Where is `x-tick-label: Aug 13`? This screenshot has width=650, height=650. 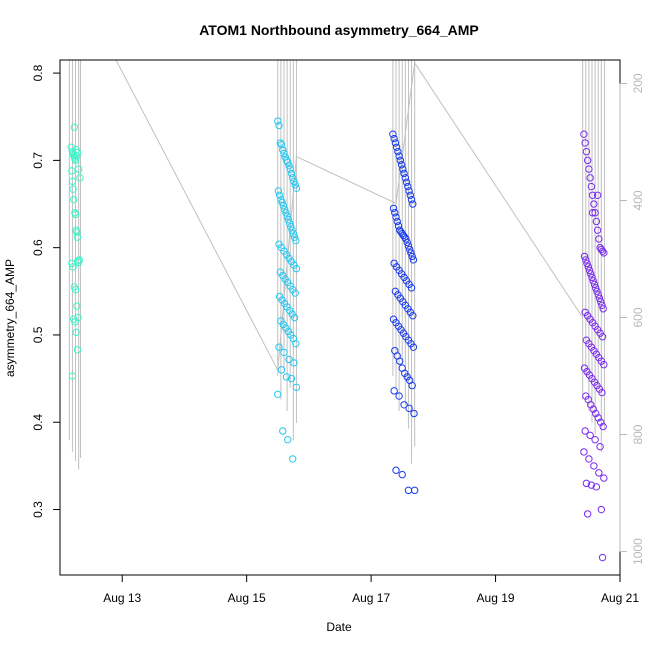
x-tick-label: Aug 13 is located at coordinates (122, 598).